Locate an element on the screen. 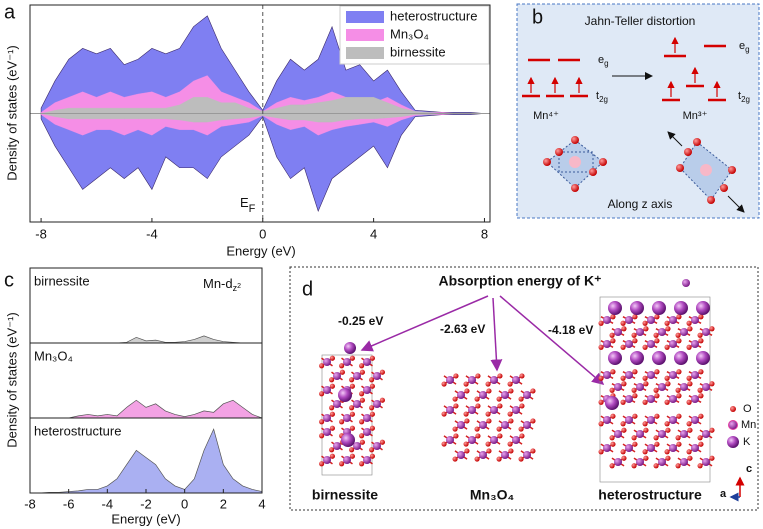 This screenshot has height=529, width=763. legend-label: Mn is located at coordinates (748, 425).